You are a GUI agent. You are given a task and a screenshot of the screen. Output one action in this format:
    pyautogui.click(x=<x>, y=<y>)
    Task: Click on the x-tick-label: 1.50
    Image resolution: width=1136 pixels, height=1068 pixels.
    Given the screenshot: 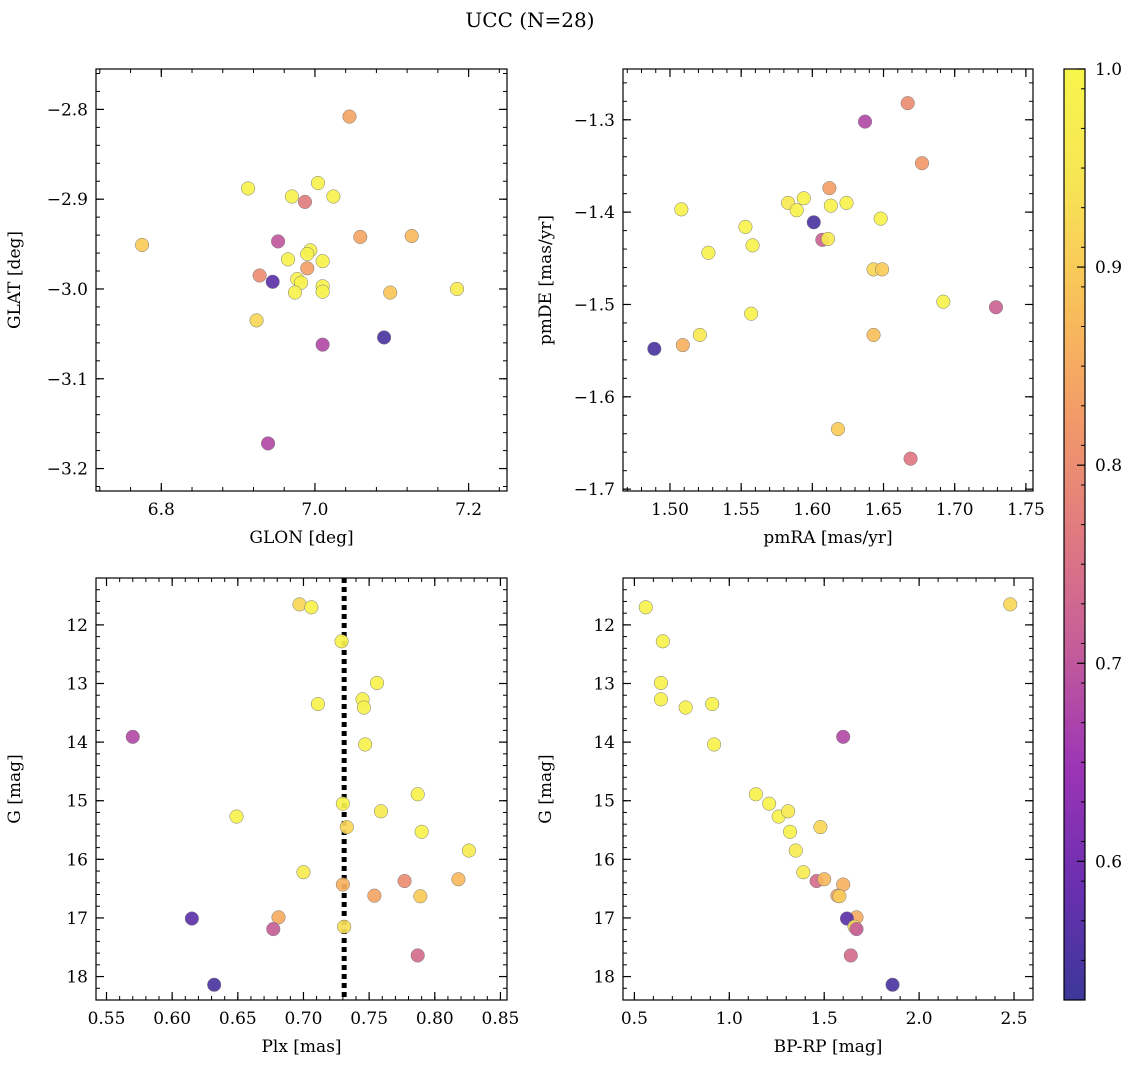 What is the action you would take?
    pyautogui.click(x=670, y=510)
    